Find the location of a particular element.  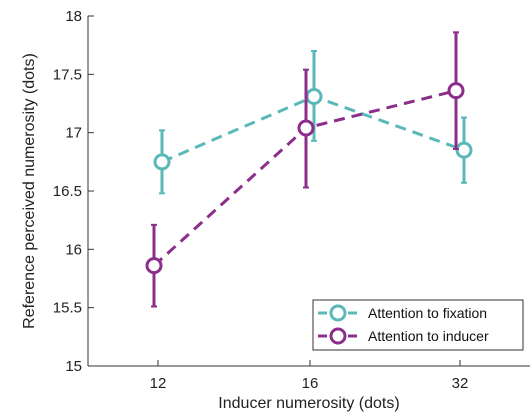

x-ticks: 12 16 32 is located at coordinates (309, 376).